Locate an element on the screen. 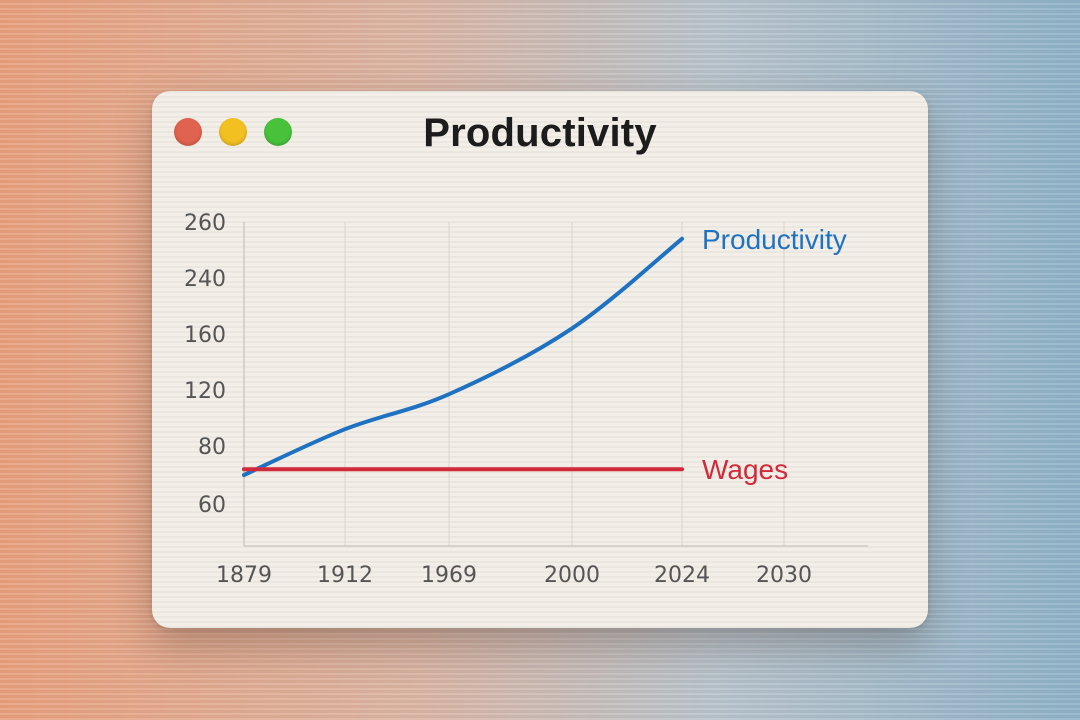 This screenshot has width=1080, height=720. series-label-productivity: Productivity is located at coordinates (774, 239).